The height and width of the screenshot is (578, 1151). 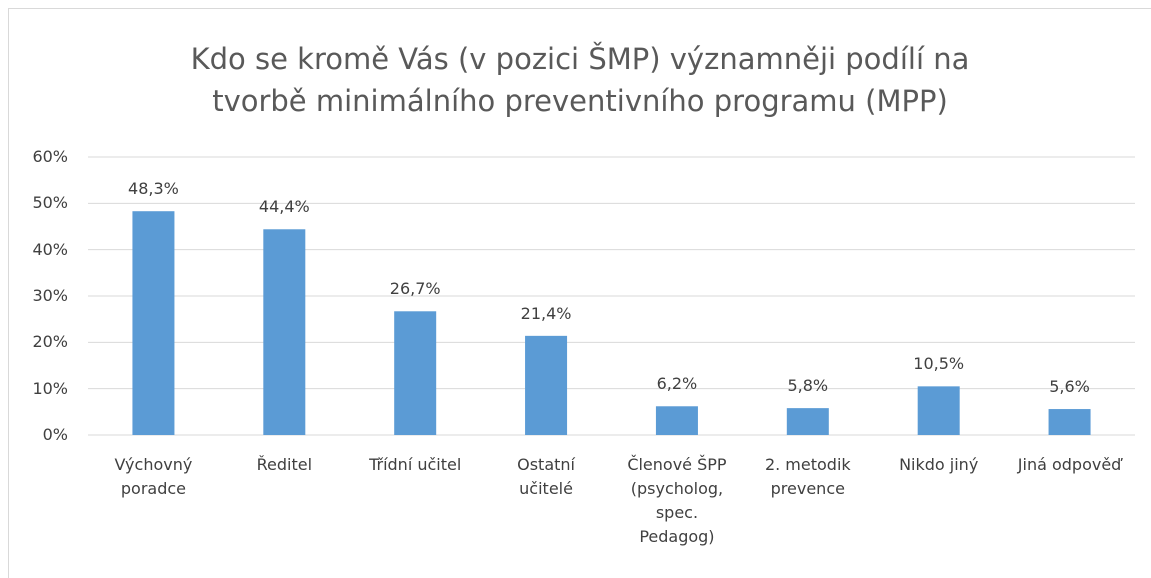 What do you see at coordinates (50, 249) in the screenshot?
I see `y-tick-label: 40%` at bounding box center [50, 249].